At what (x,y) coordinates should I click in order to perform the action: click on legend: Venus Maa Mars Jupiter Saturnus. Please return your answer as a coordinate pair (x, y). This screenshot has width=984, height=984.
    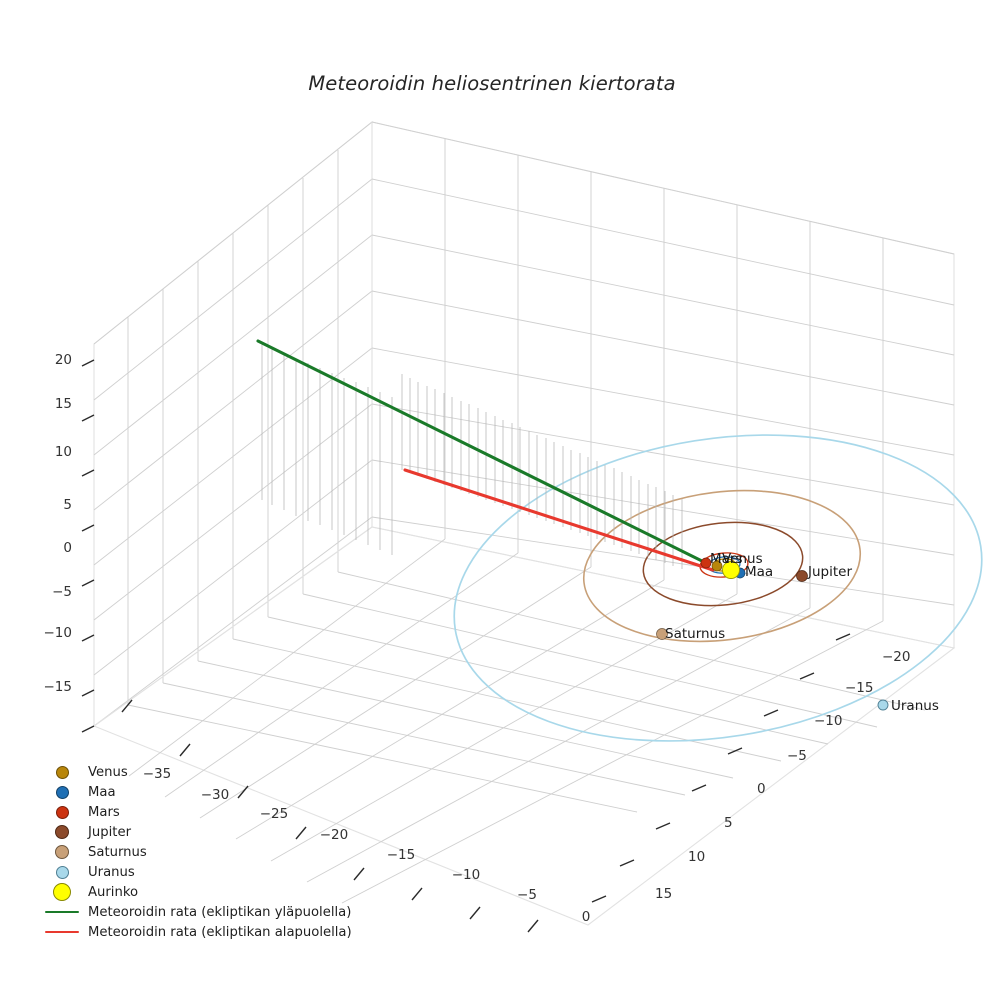
    Looking at the image, I should click on (197, 852).